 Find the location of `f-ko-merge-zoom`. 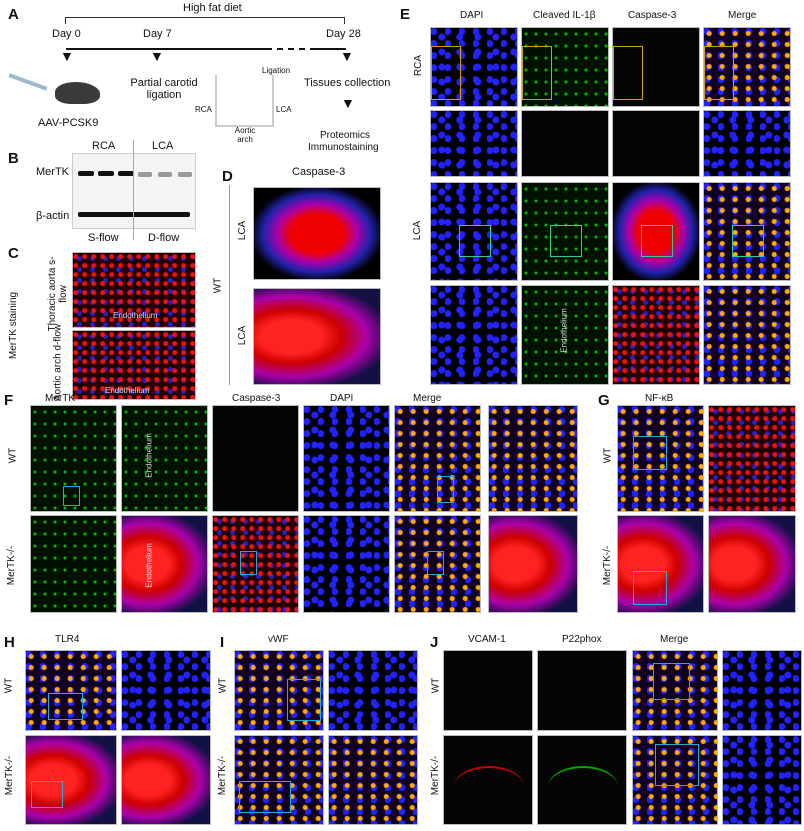

f-ko-merge-zoom is located at coordinates (533, 564).